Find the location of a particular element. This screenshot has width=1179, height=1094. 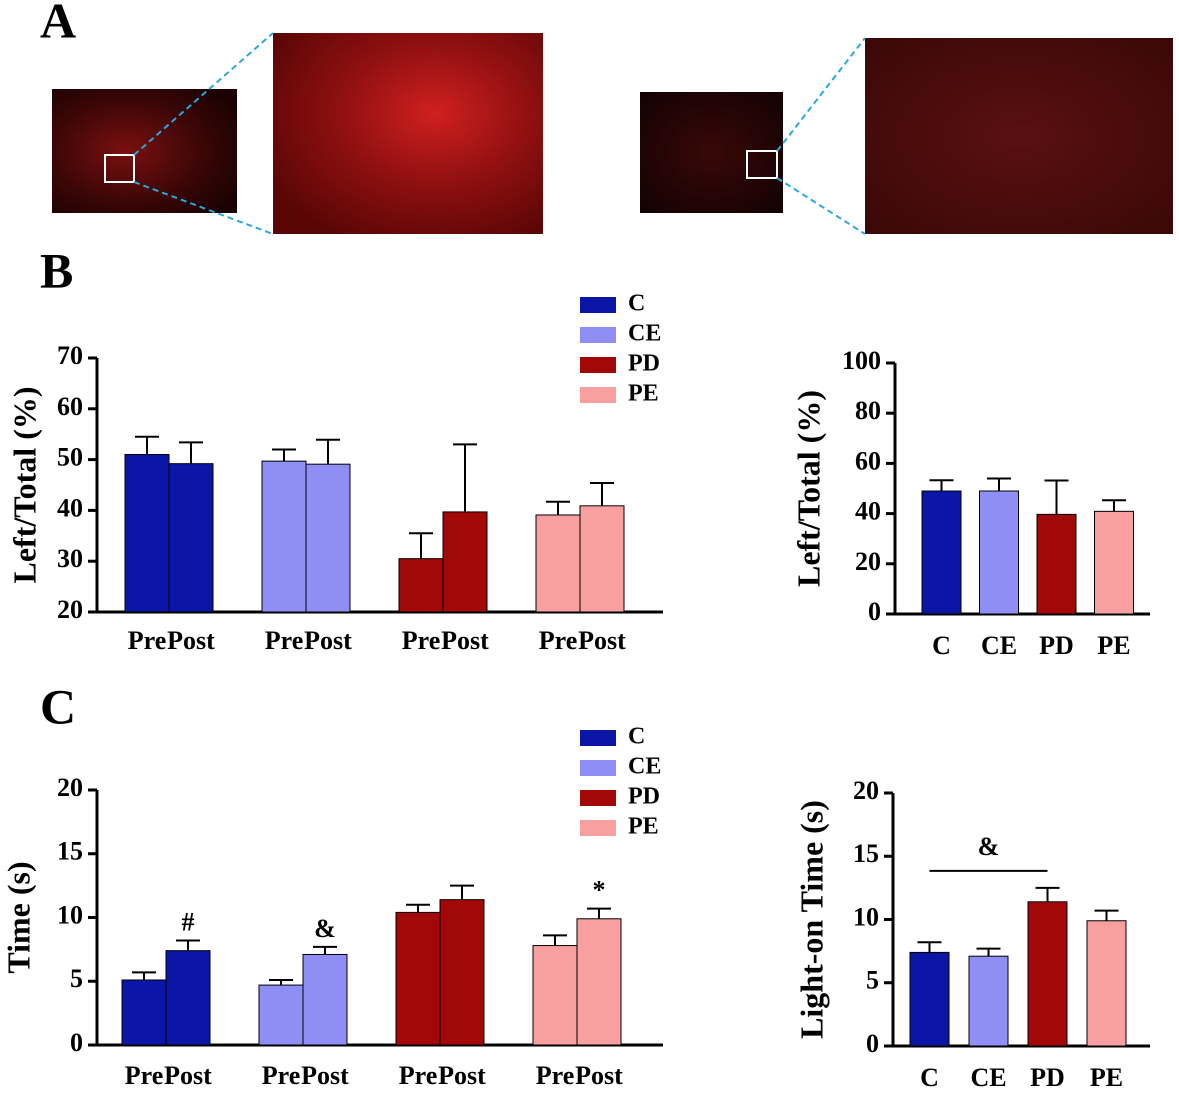

y-axis-label: Time (s) is located at coordinates (18, 917).